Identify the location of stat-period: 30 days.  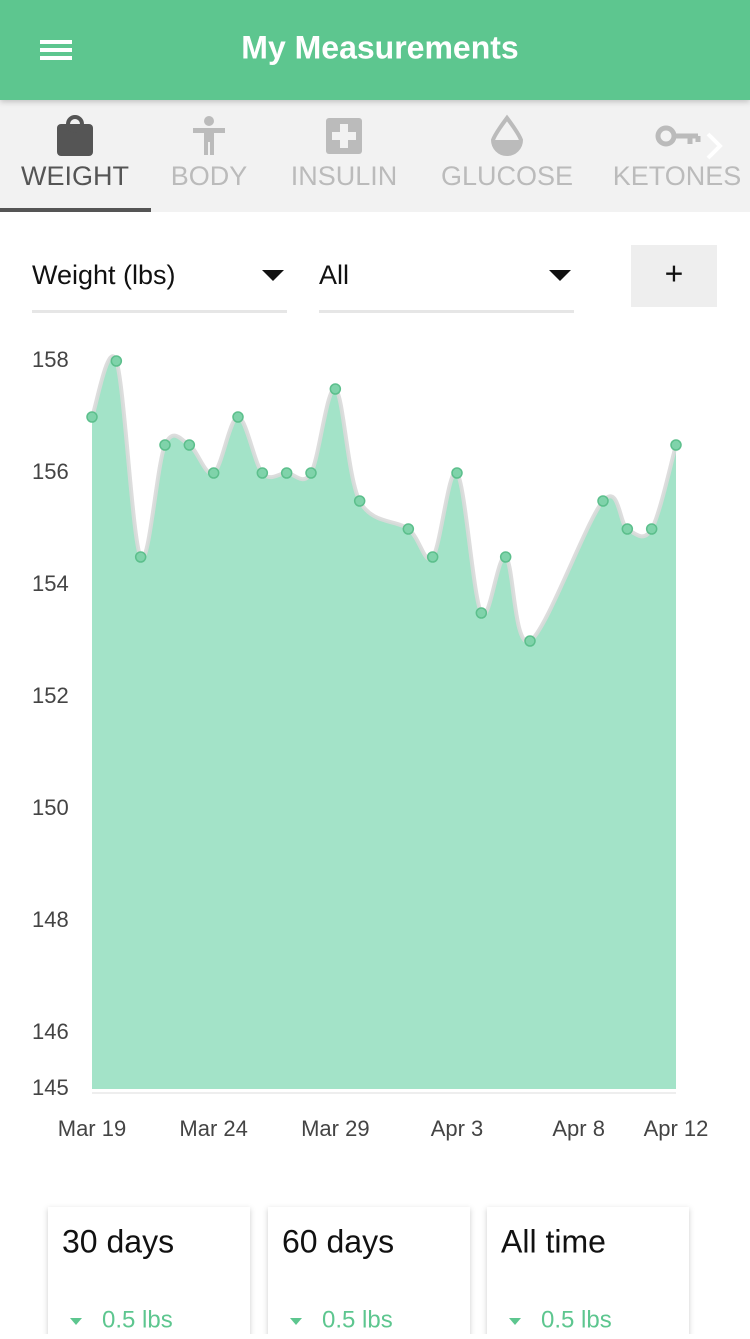
(118, 1241).